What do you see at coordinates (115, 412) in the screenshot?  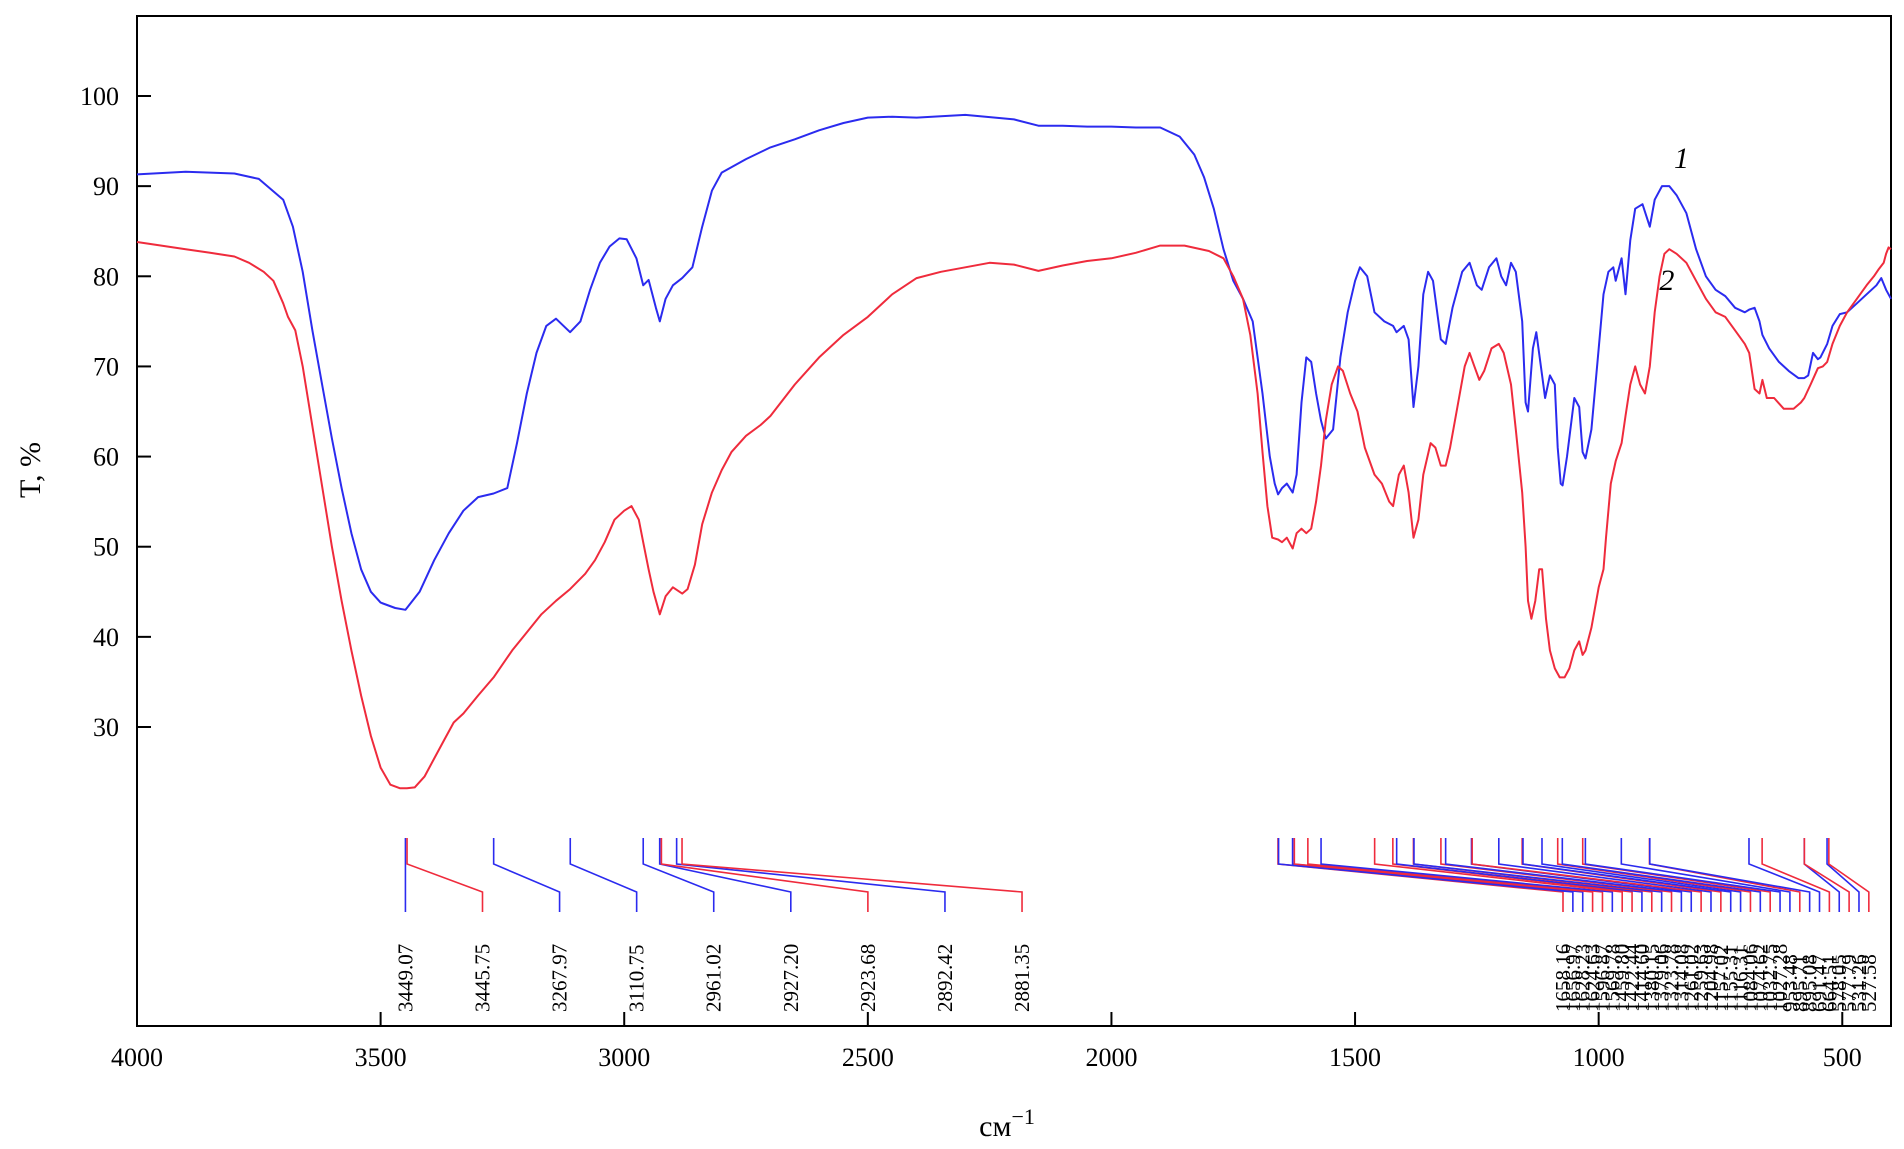 I see `y-axis: 30 40 50 60 70 80 90 100` at bounding box center [115, 412].